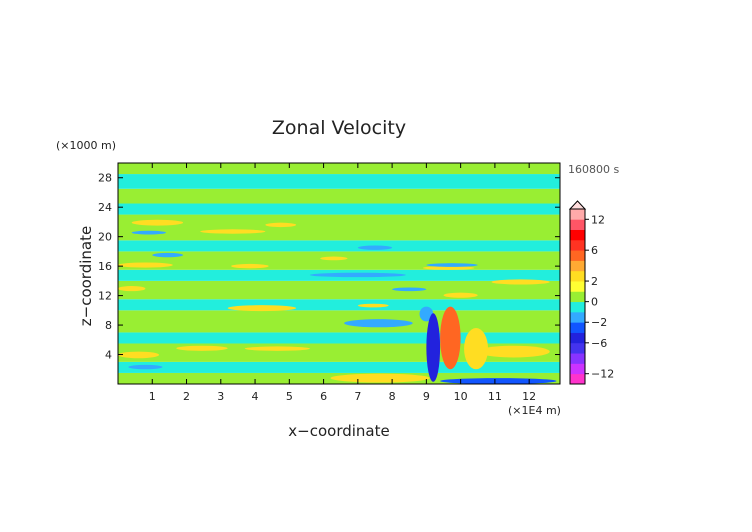 The width and height of the screenshot is (752, 532). I want to click on x-tick-label-2: 2, so click(186, 396).